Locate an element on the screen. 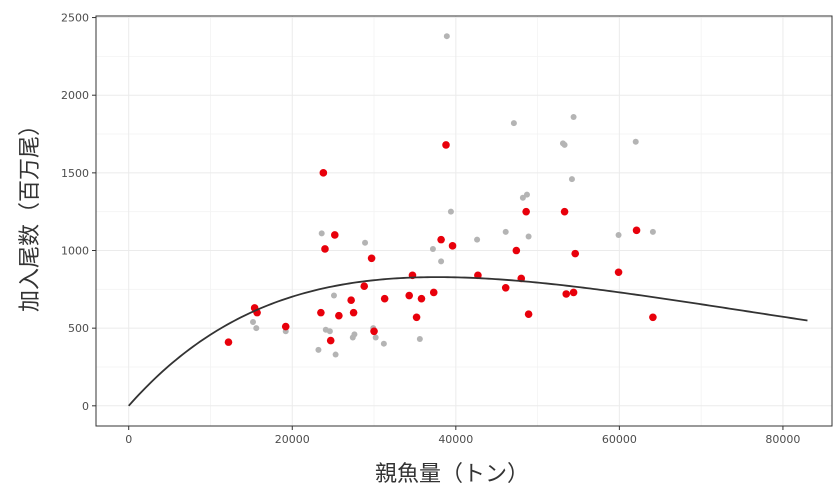  x-tick-label: 0 is located at coordinates (128, 439).